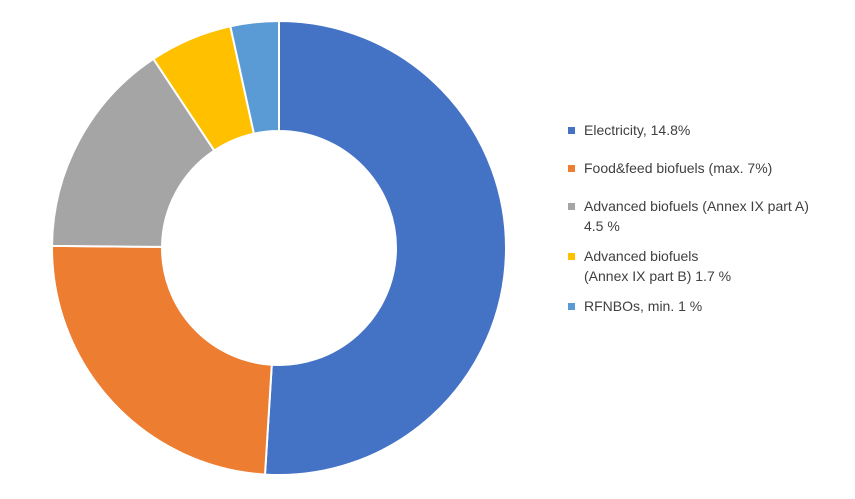 Image resolution: width=855 pixels, height=499 pixels. I want to click on donut-slice-food-feed-biofuels, so click(162, 360).